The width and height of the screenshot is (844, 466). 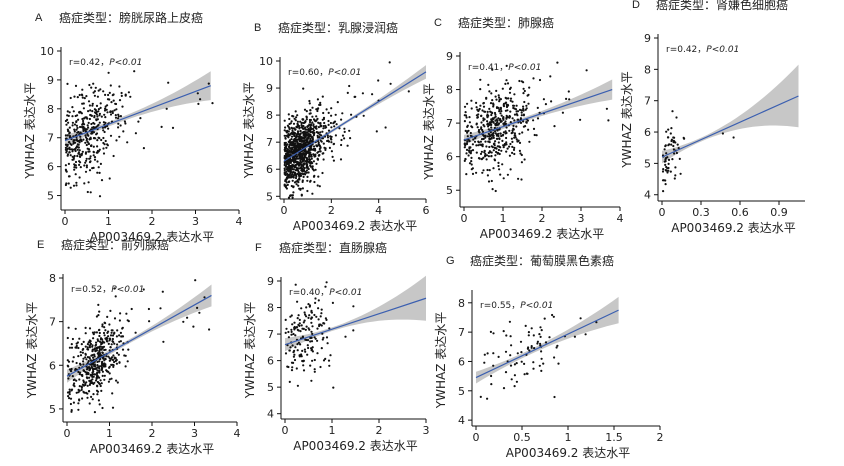 What do you see at coordinates (345, 293) in the screenshot?
I see `stat-p: P<0.01` at bounding box center [345, 293].